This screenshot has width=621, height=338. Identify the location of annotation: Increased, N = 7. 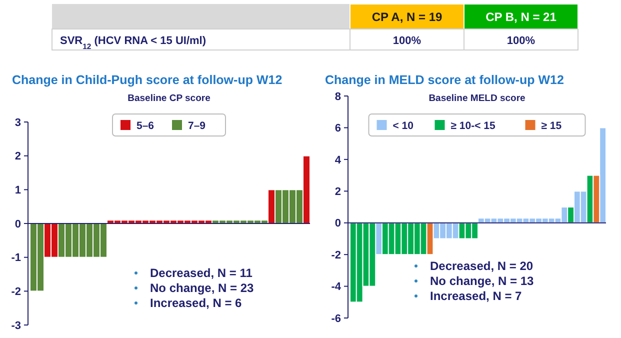
(476, 296).